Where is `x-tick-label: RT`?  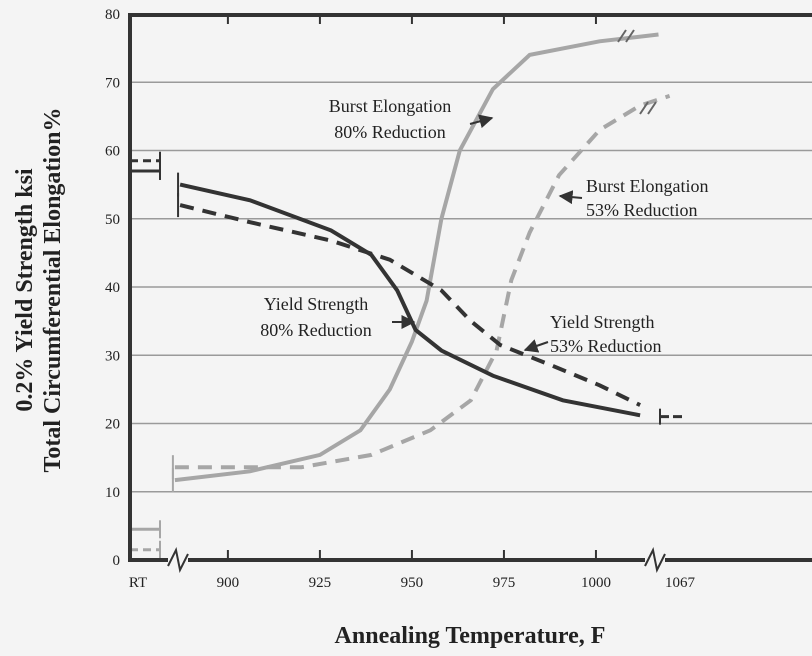 x-tick-label: RT is located at coordinates (138, 583).